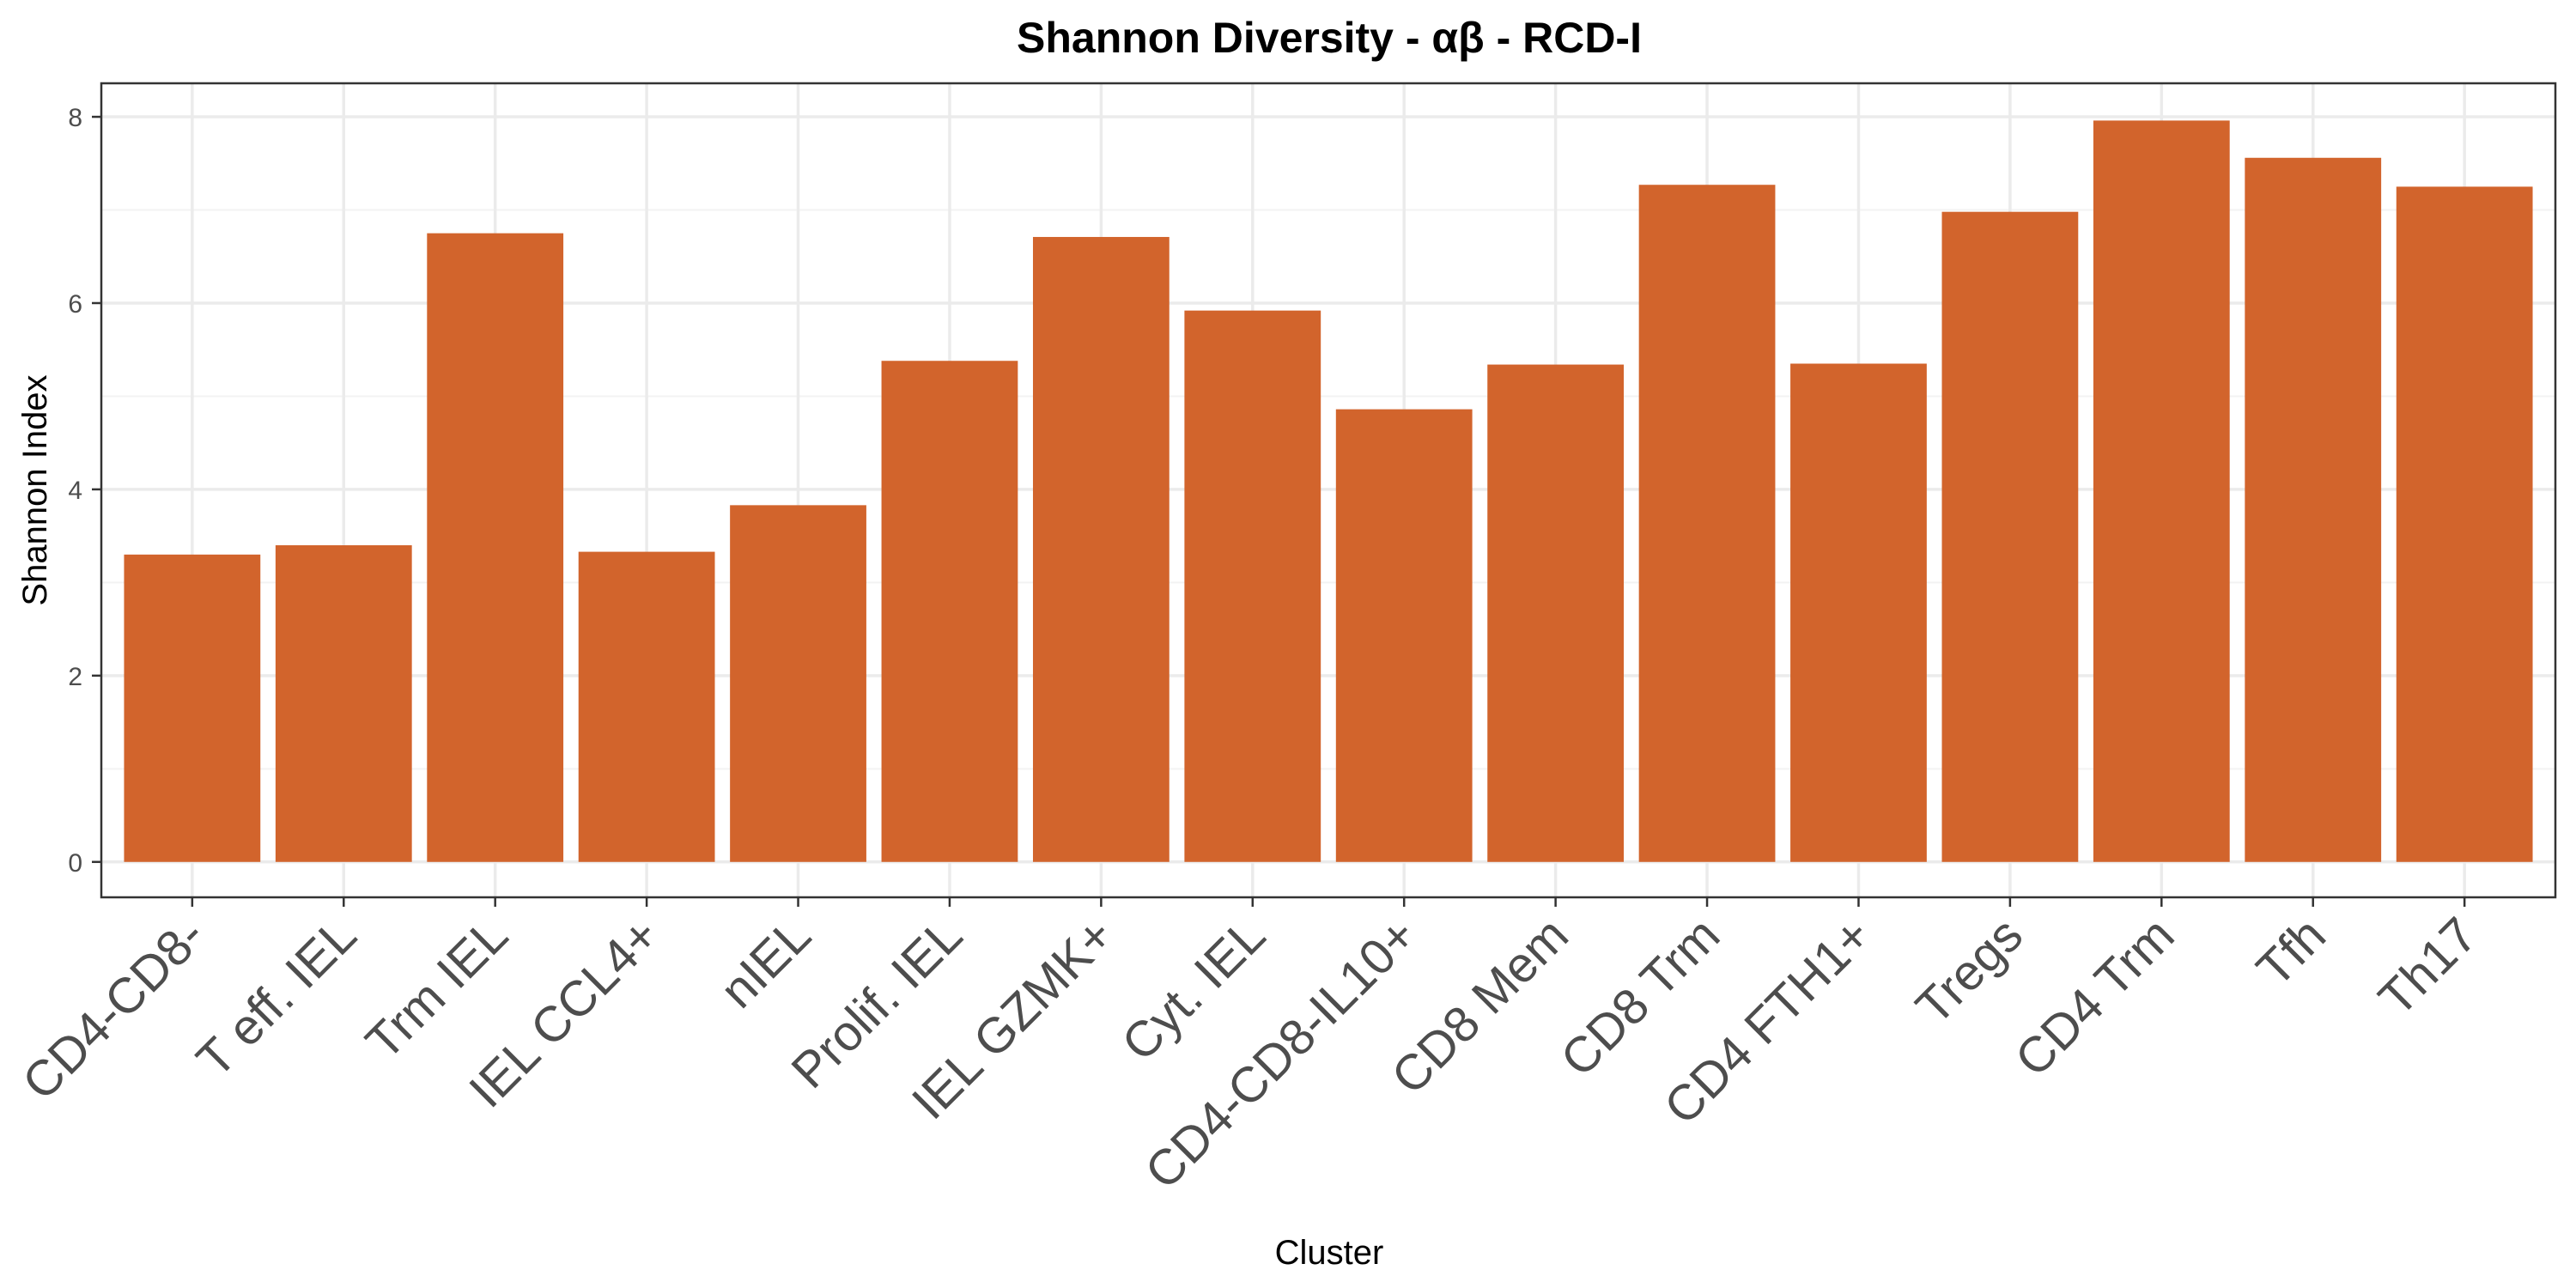  I want to click on y-tick-label: 8, so click(75, 118).